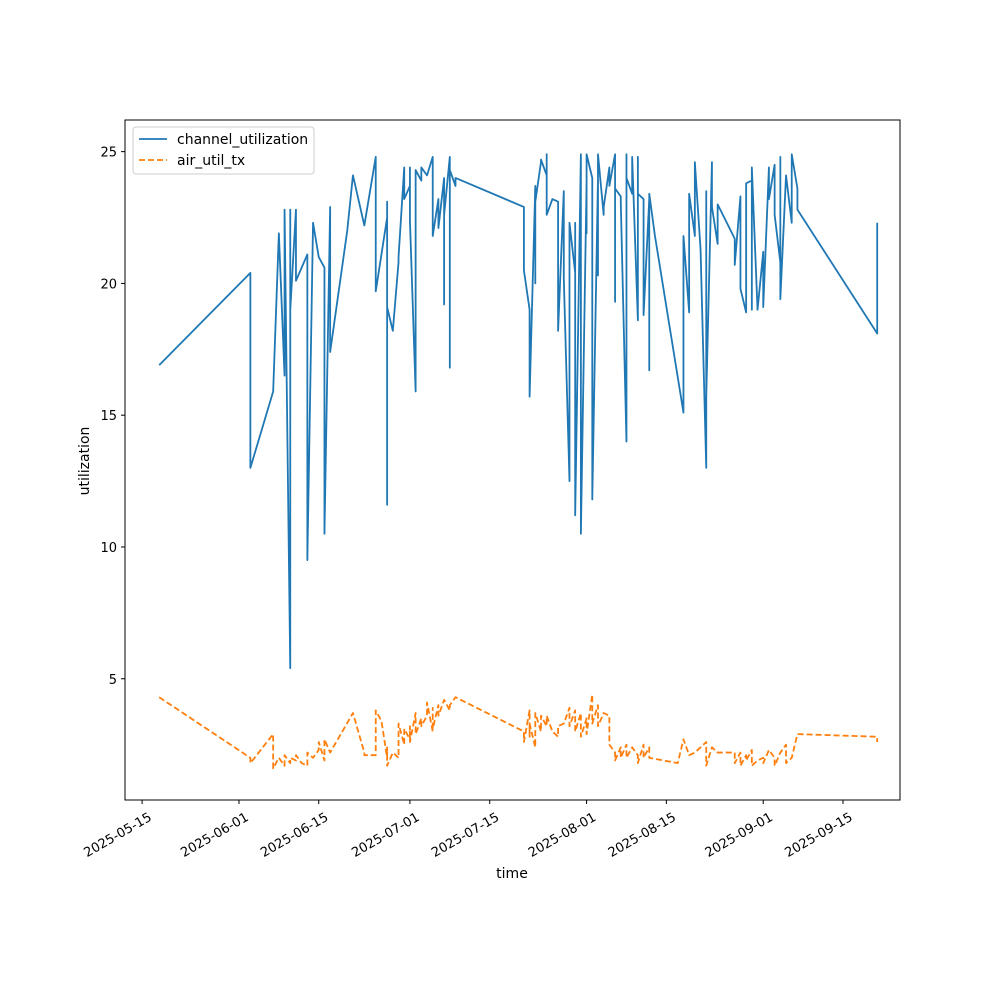 Image resolution: width=1000 pixels, height=1000 pixels. I want to click on y-tick-label: 15, so click(108, 416).